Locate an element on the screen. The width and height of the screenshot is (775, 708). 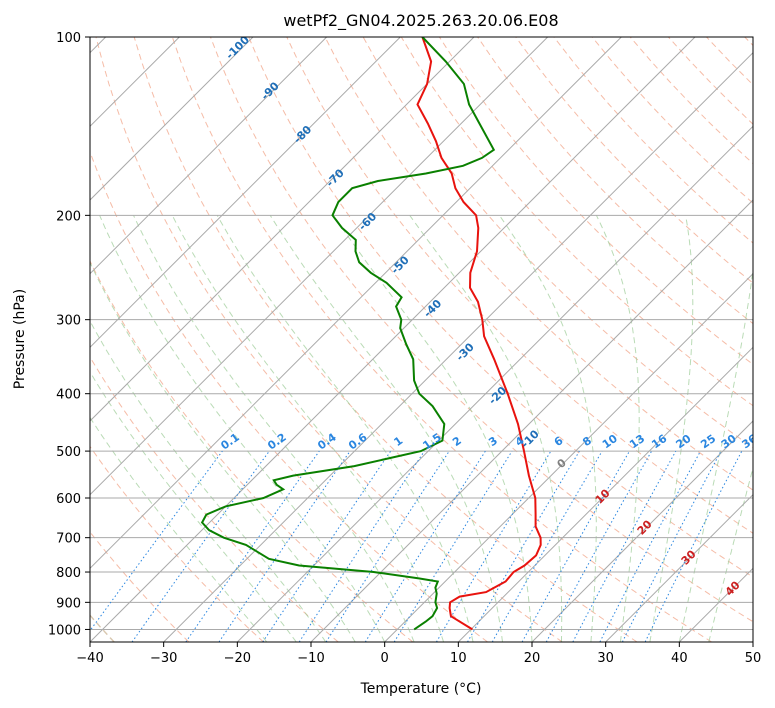
y-tick-label: 700 is located at coordinates (68, 539).